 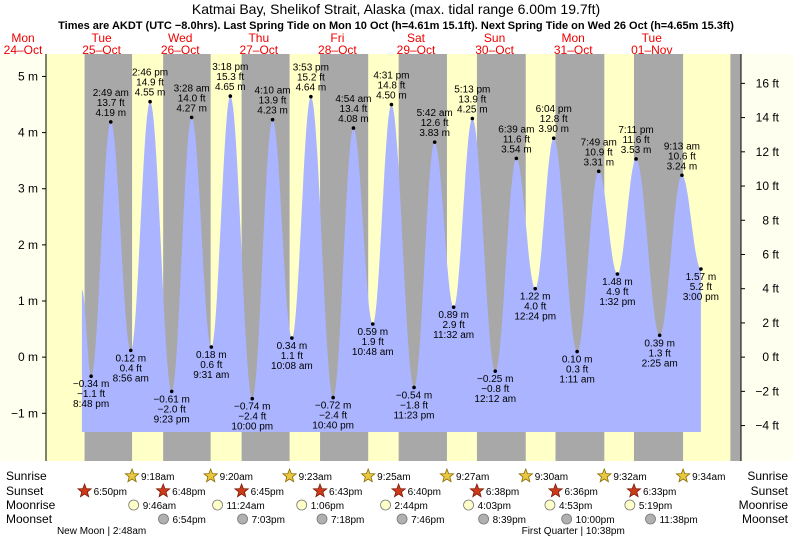 I want to click on low-tide-label: 1.48 m4.9 ft1:32 pm, so click(x=617, y=292).